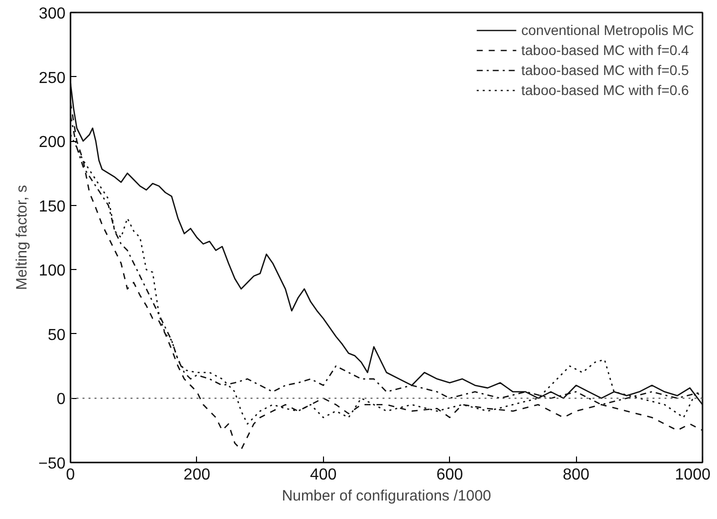 This screenshot has height=519, width=717. Describe the element at coordinates (57, 335) in the screenshot. I see `y-tick-label: 50` at that location.